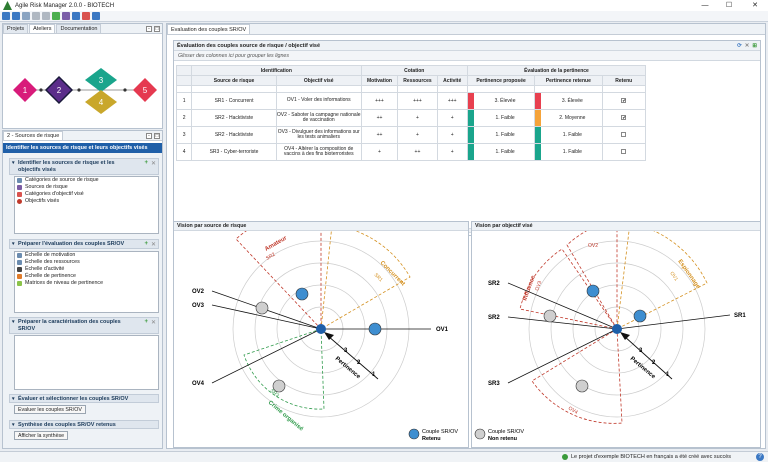 The image size is (768, 462). I want to click on cell-text: 3. Élevée, so click(572, 101).